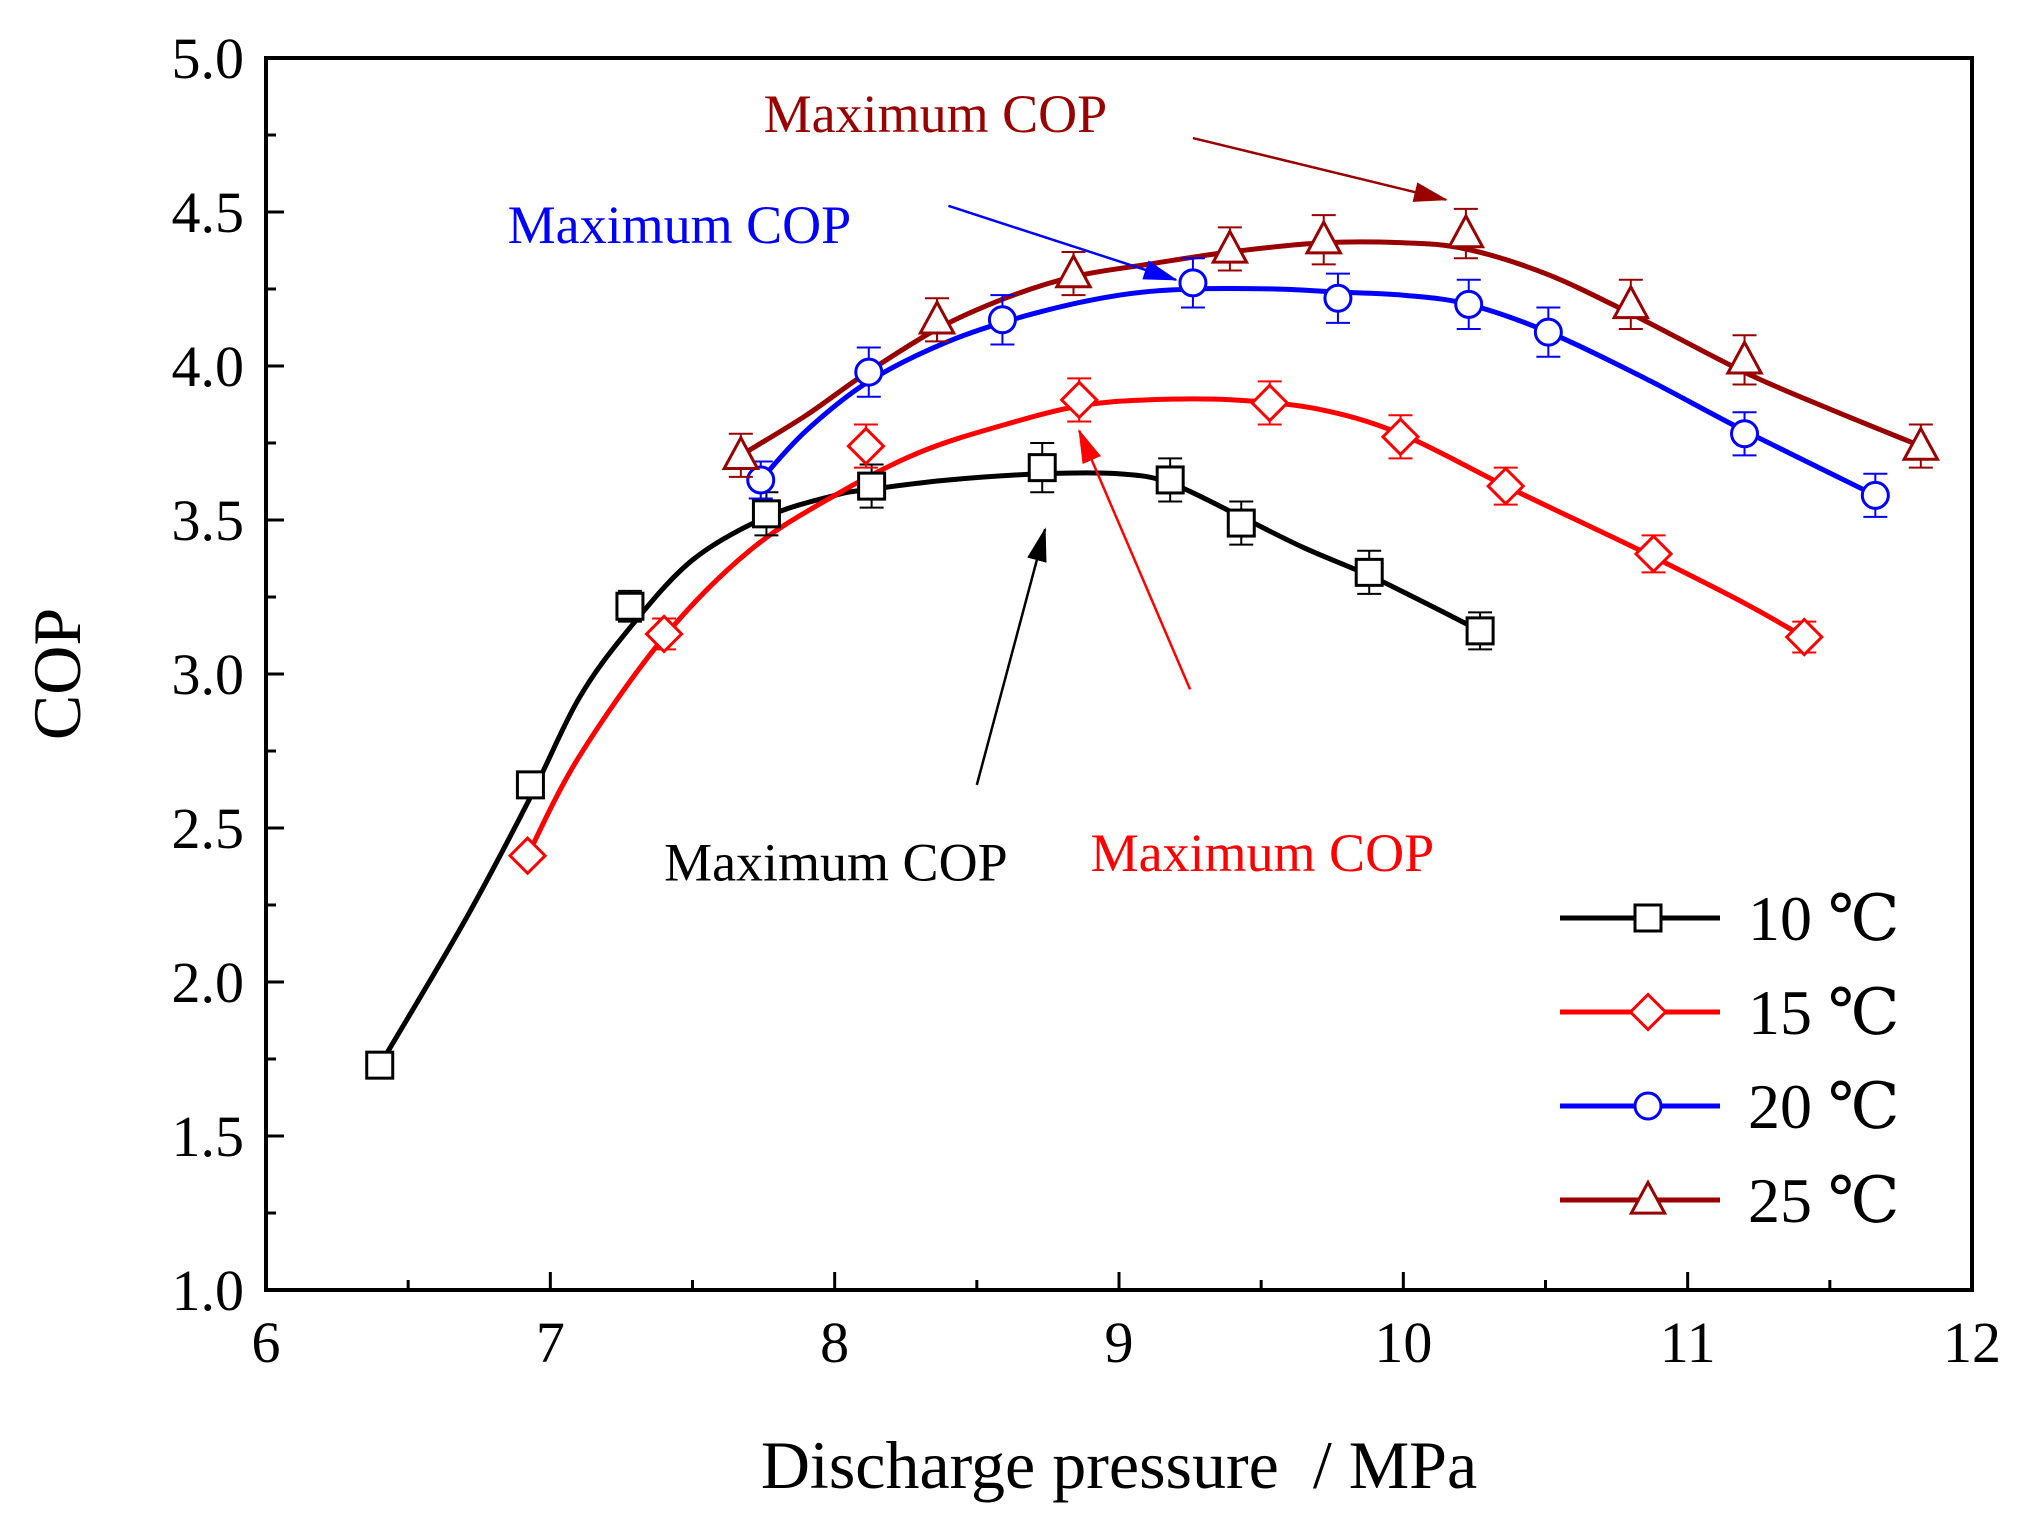  What do you see at coordinates (1824, 918) in the screenshot?
I see `legend-label: 10 ℃` at bounding box center [1824, 918].